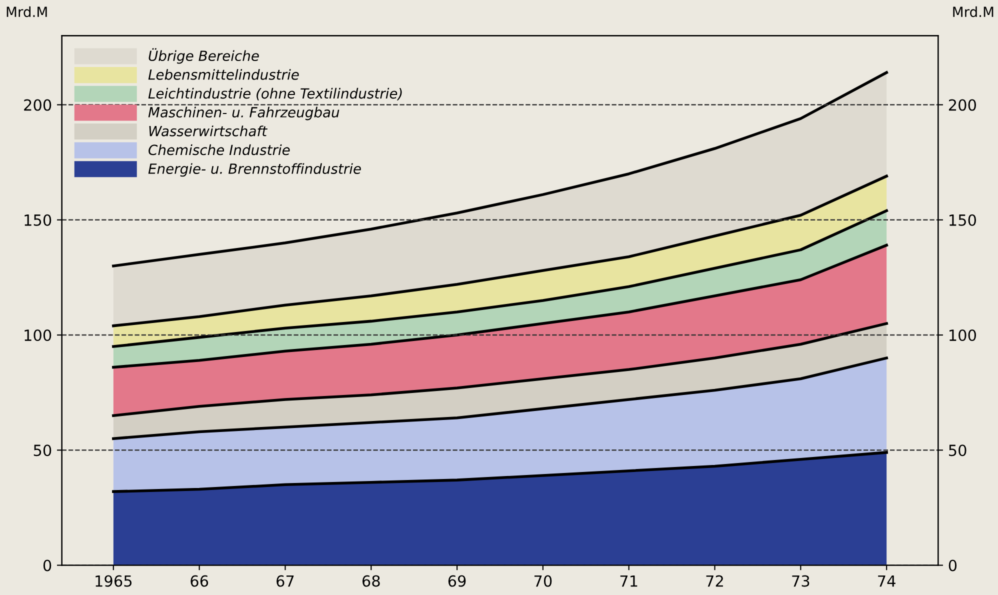 The height and width of the screenshot is (595, 998). I want to click on y-tick-label: 0, so click(47, 566).